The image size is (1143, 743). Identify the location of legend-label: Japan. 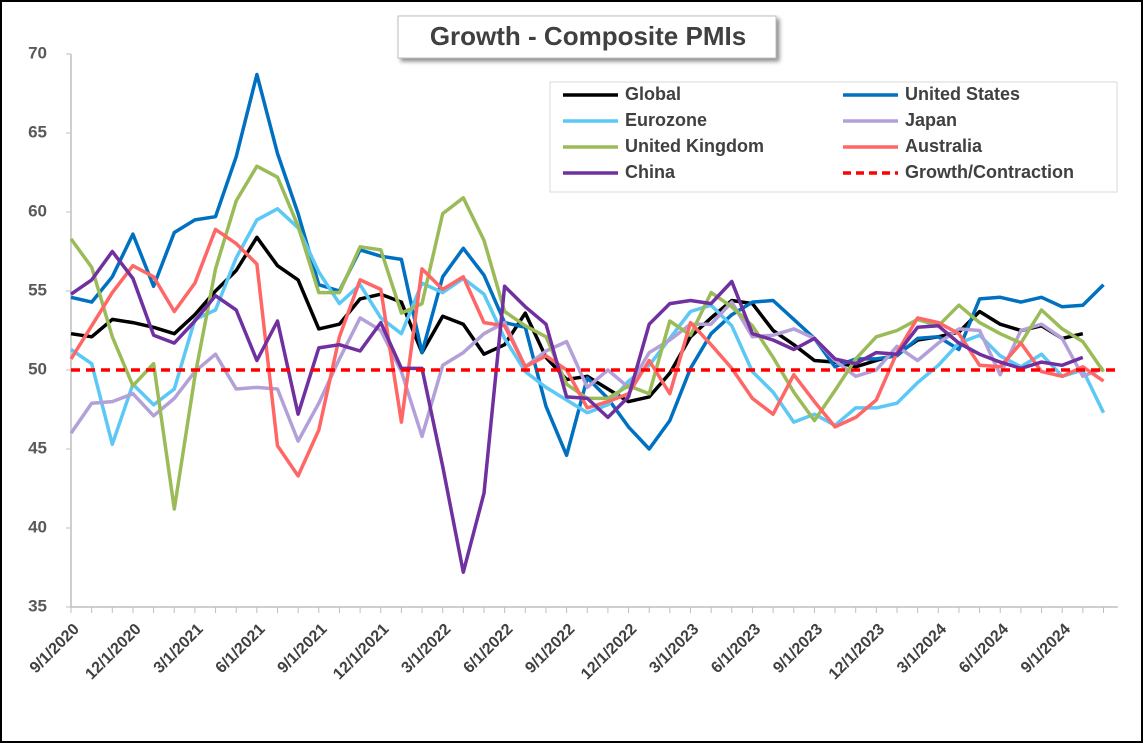
(931, 120).